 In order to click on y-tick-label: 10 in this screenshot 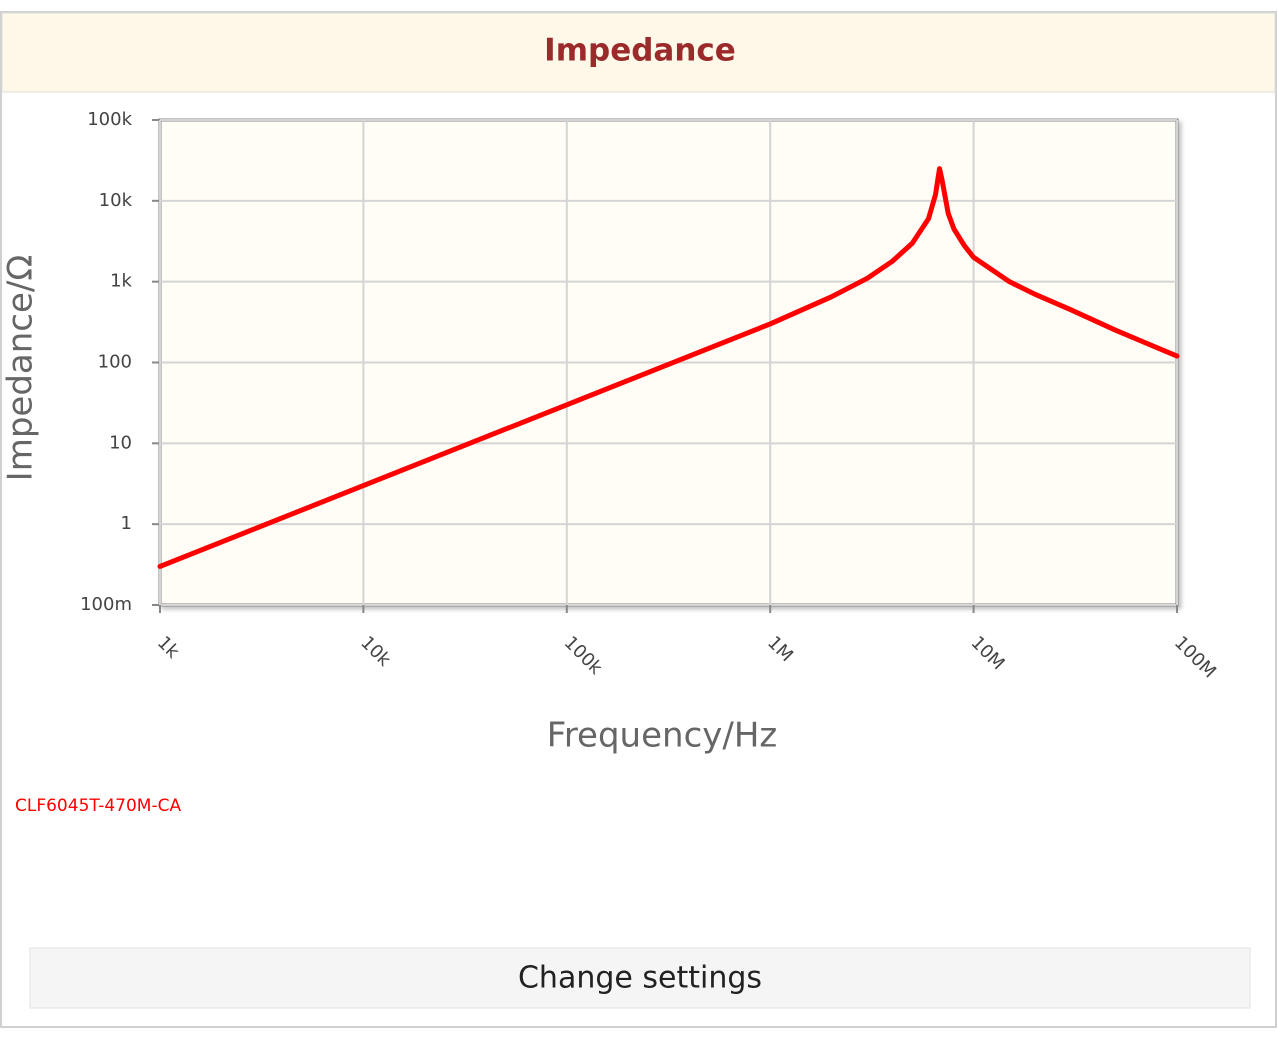, I will do `click(120, 442)`.